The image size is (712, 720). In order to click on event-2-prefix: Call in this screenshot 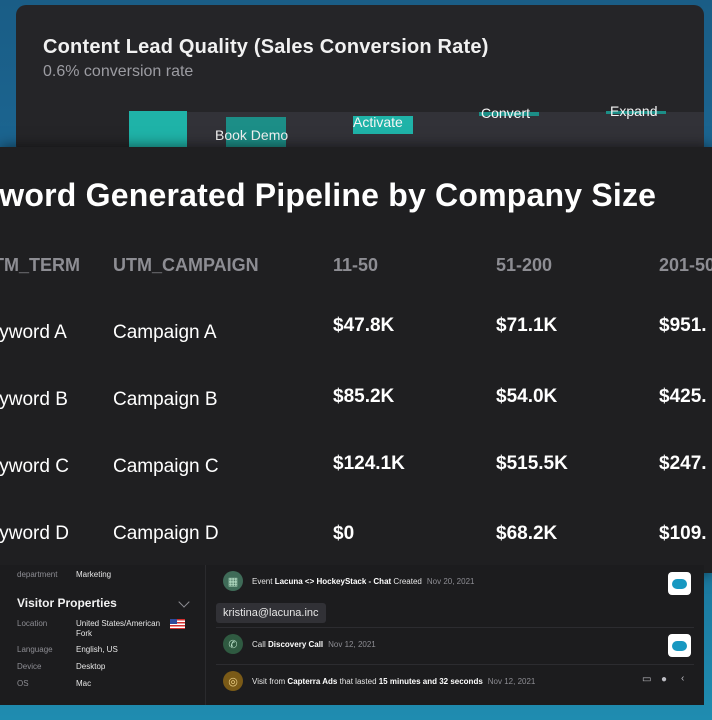, I will do `click(260, 644)`.